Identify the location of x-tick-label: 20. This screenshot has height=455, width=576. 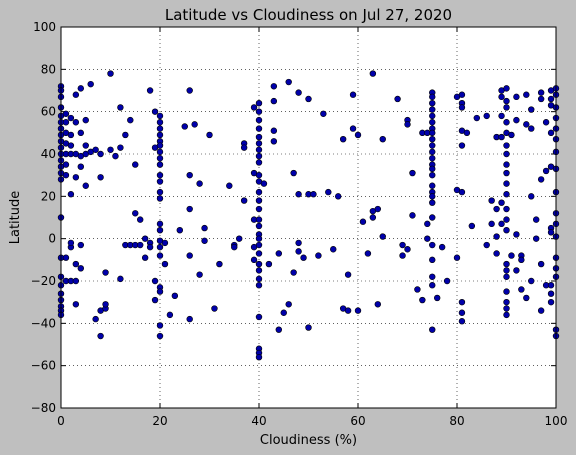
(159, 421).